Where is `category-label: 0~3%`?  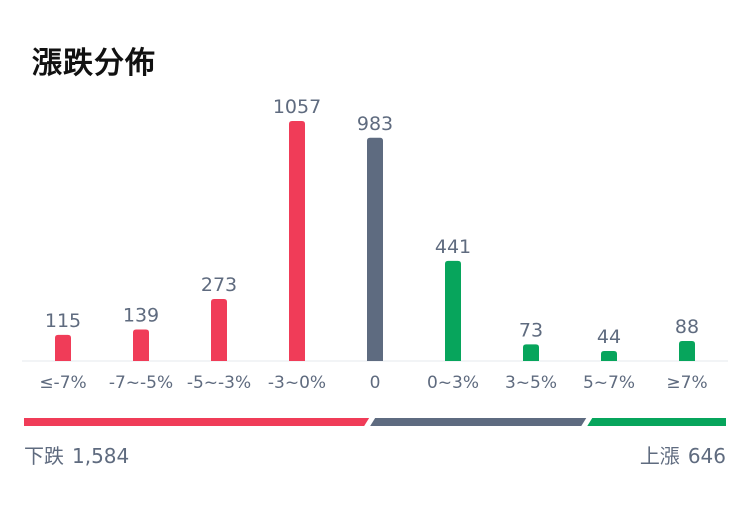
category-label: 0~3% is located at coordinates (453, 383).